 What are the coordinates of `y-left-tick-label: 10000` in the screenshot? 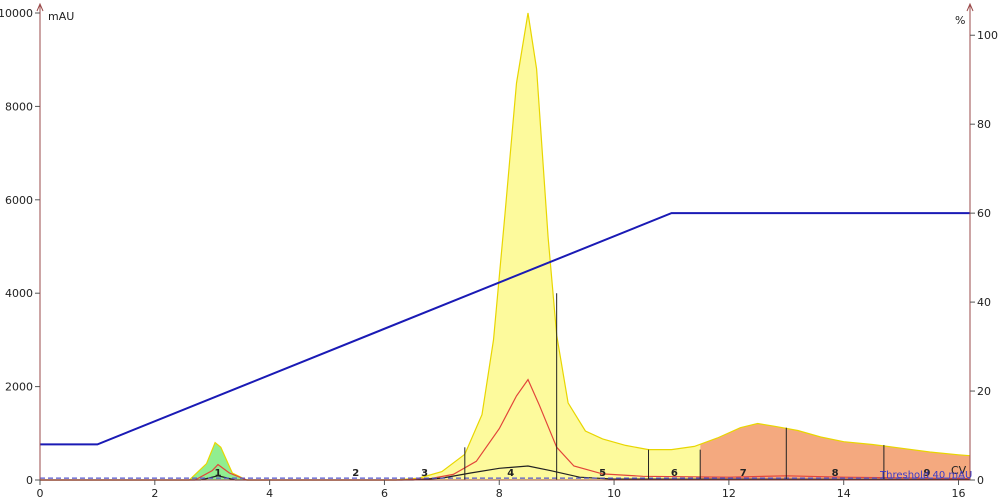 It's located at (16, 13).